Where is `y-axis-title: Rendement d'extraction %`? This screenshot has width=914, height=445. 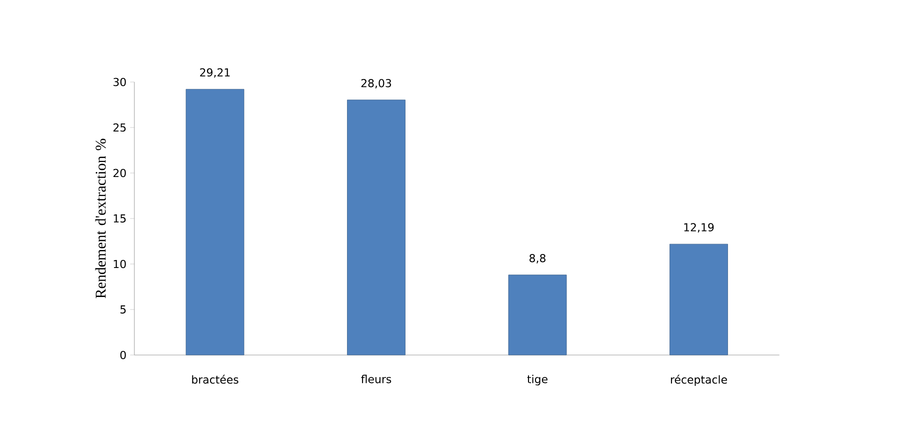 y-axis-title: Rendement d'extraction % is located at coordinates (100, 218).